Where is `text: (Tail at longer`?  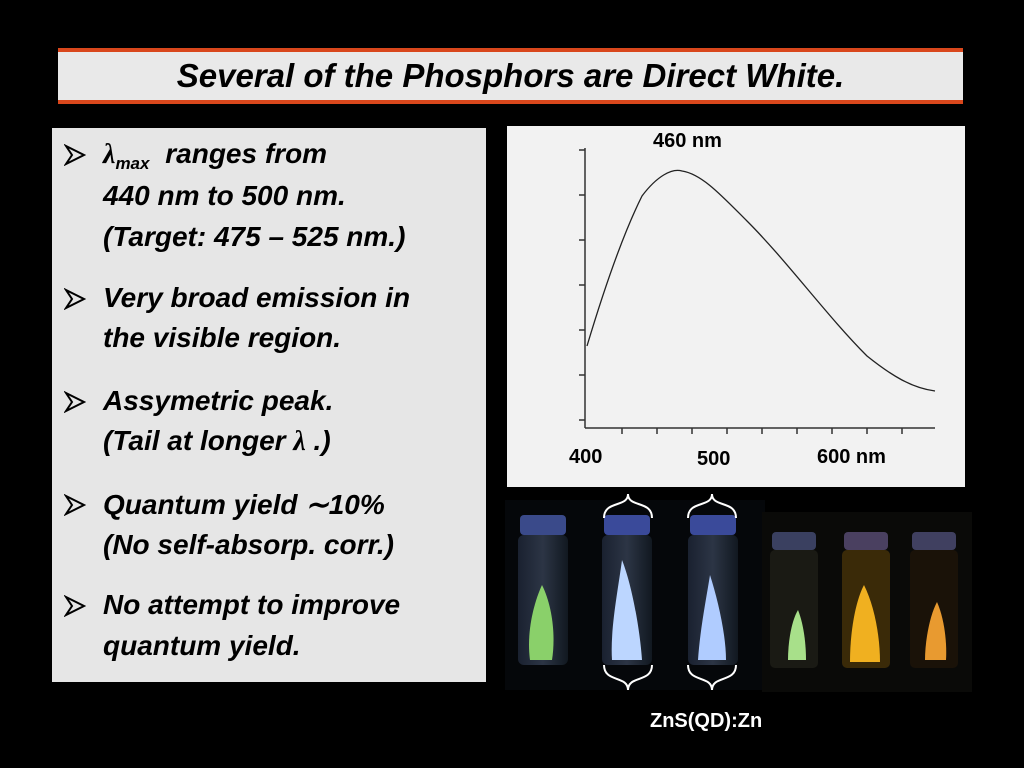
text: (Tail at longer is located at coordinates (194, 440).